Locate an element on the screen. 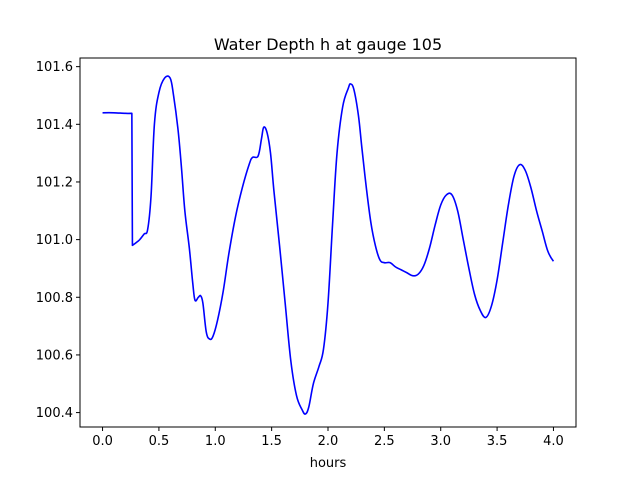  chart-title: Water Depth h at gauge 105 is located at coordinates (328, 44).